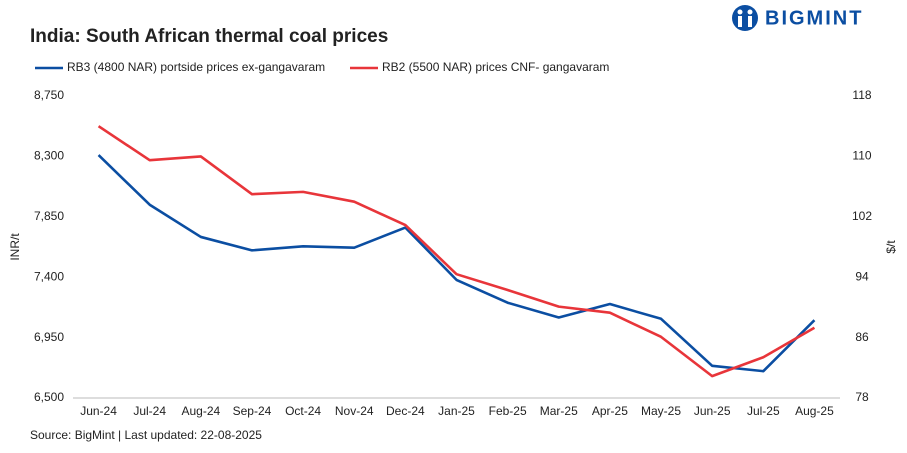 Image resolution: width=907 pixels, height=453 pixels. I want to click on y-tick-label: 6,950, so click(49, 337).